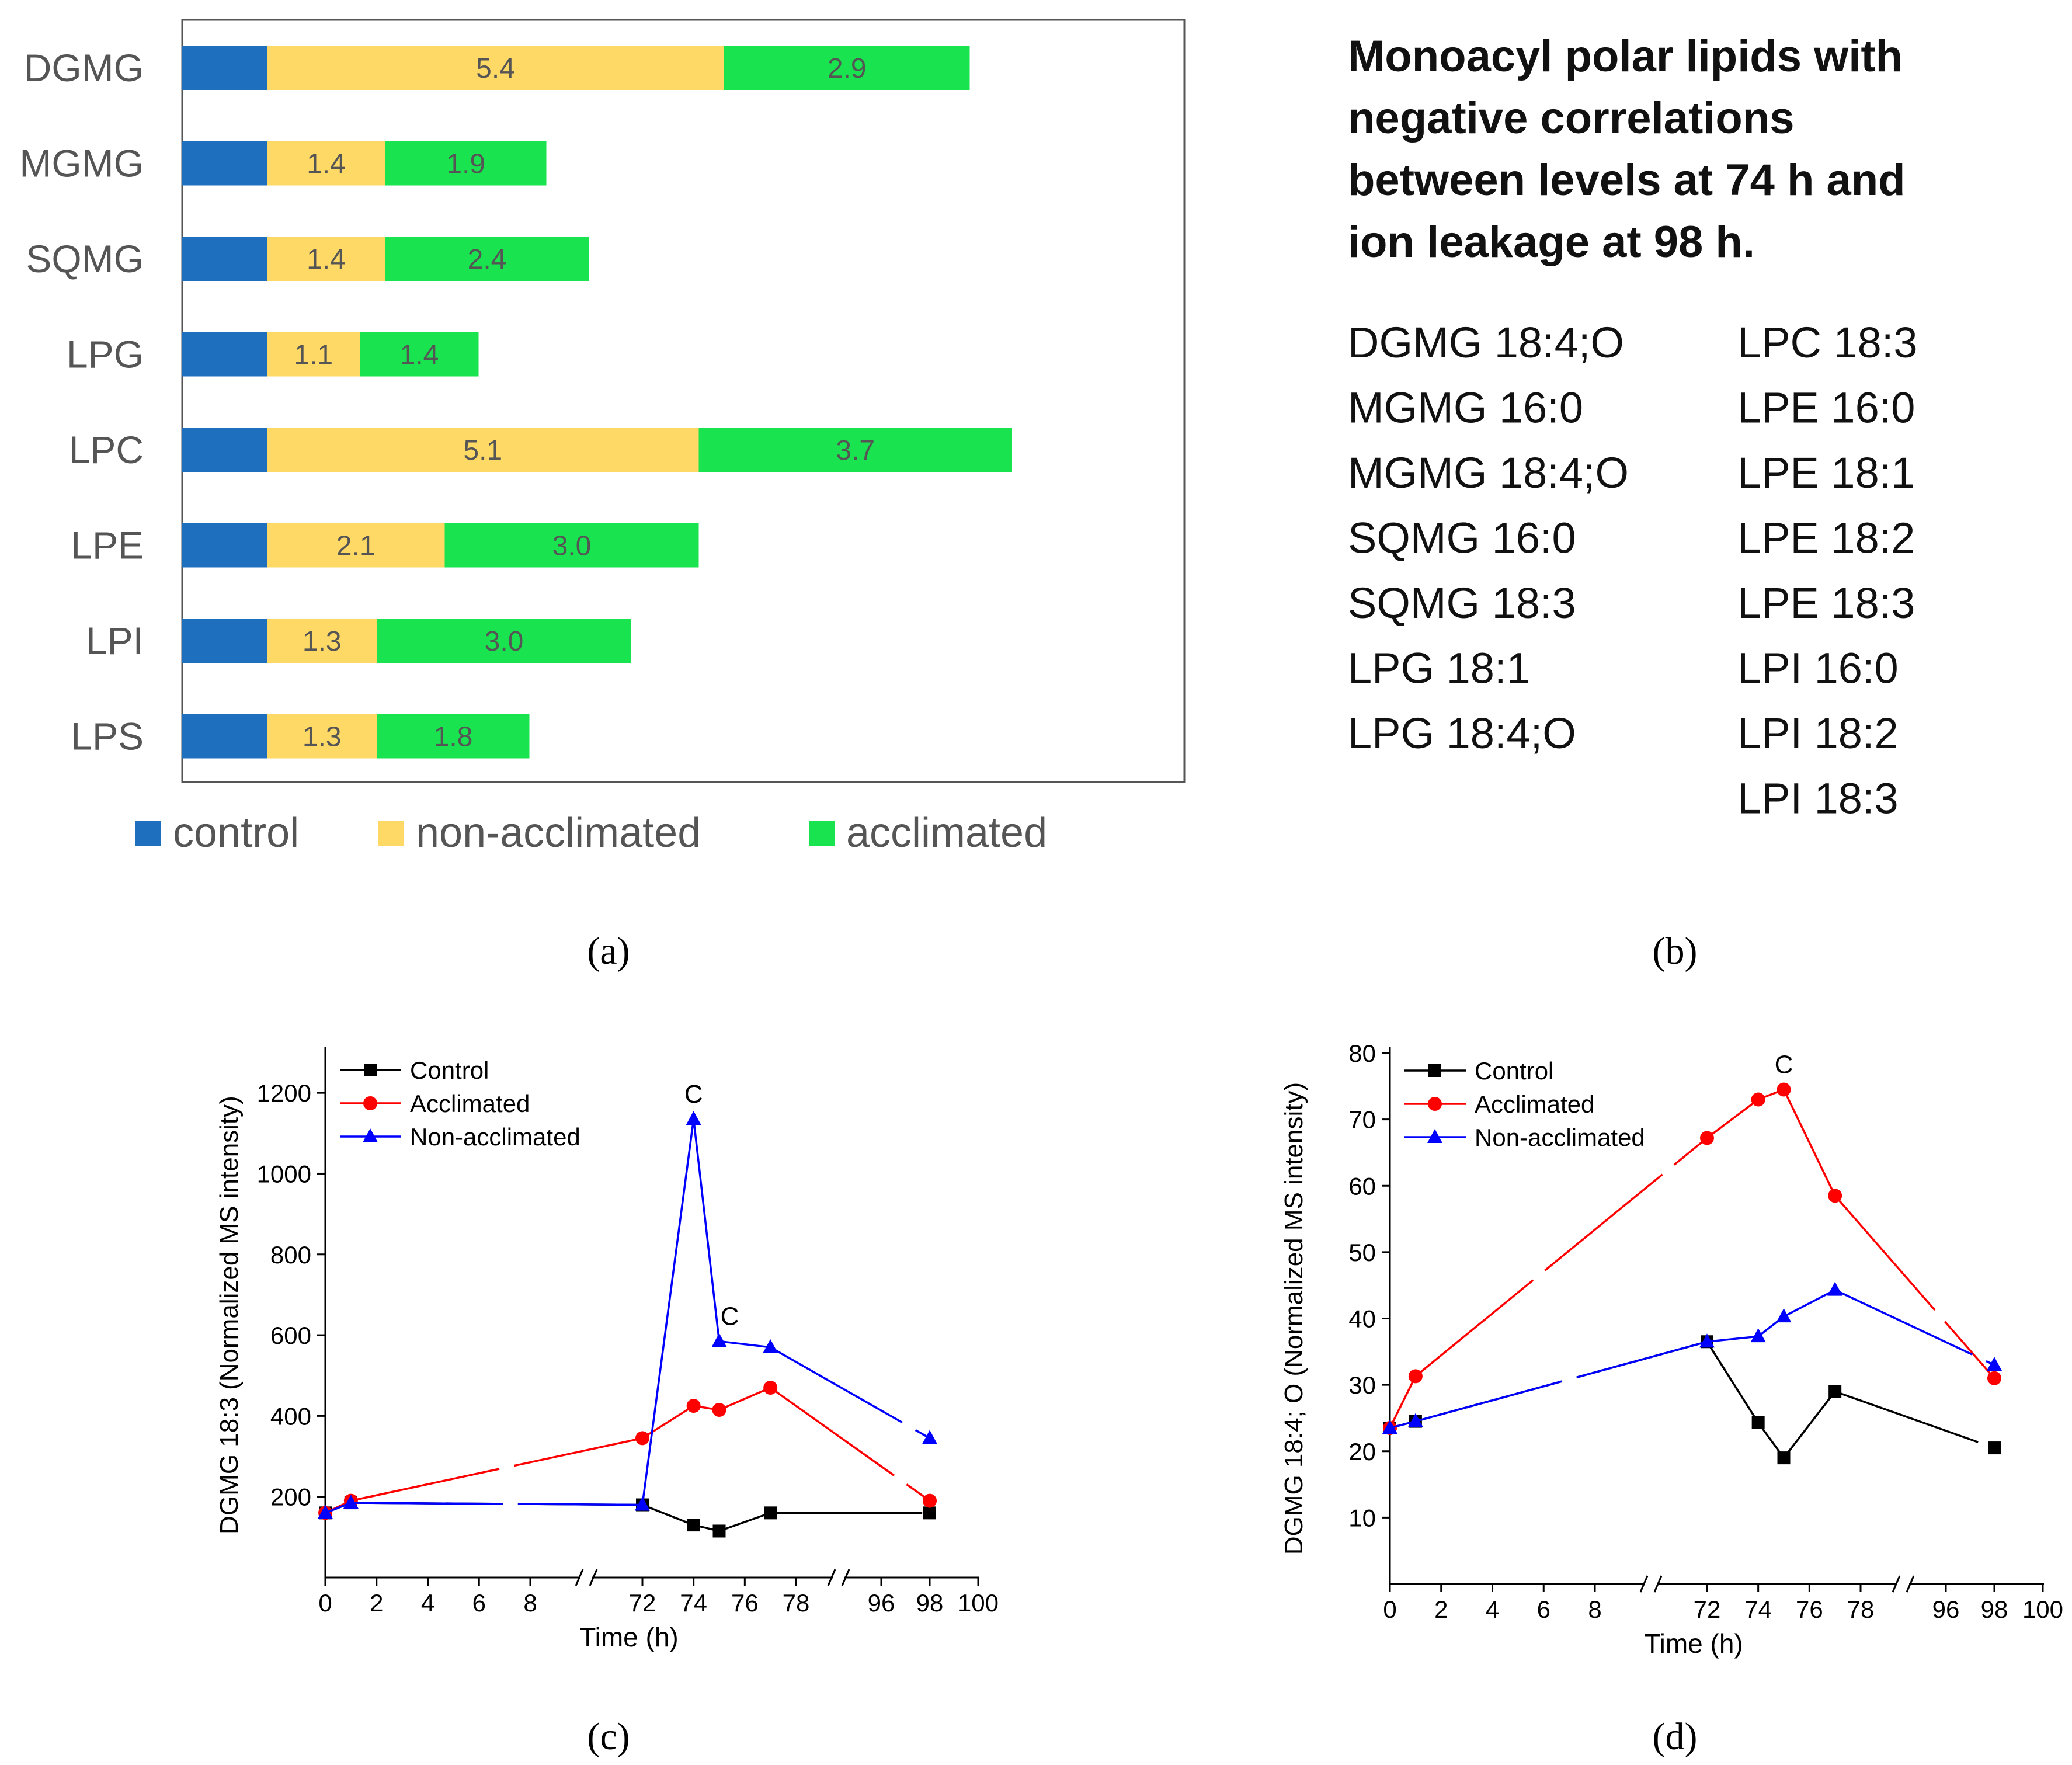  What do you see at coordinates (855, 450) in the screenshot?
I see `bar-lpc-acclimated` at bounding box center [855, 450].